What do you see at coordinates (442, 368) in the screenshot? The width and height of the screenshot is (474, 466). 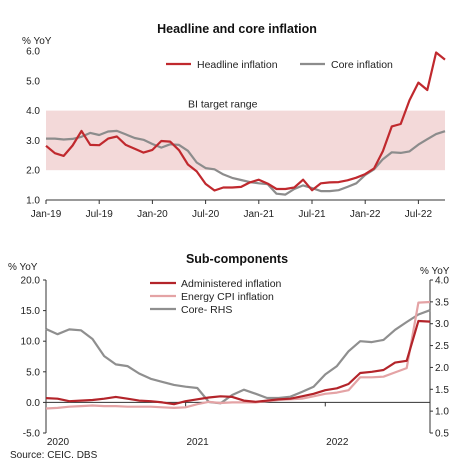 I see `chart2-y-tick-label-right: 2.0` at bounding box center [442, 368].